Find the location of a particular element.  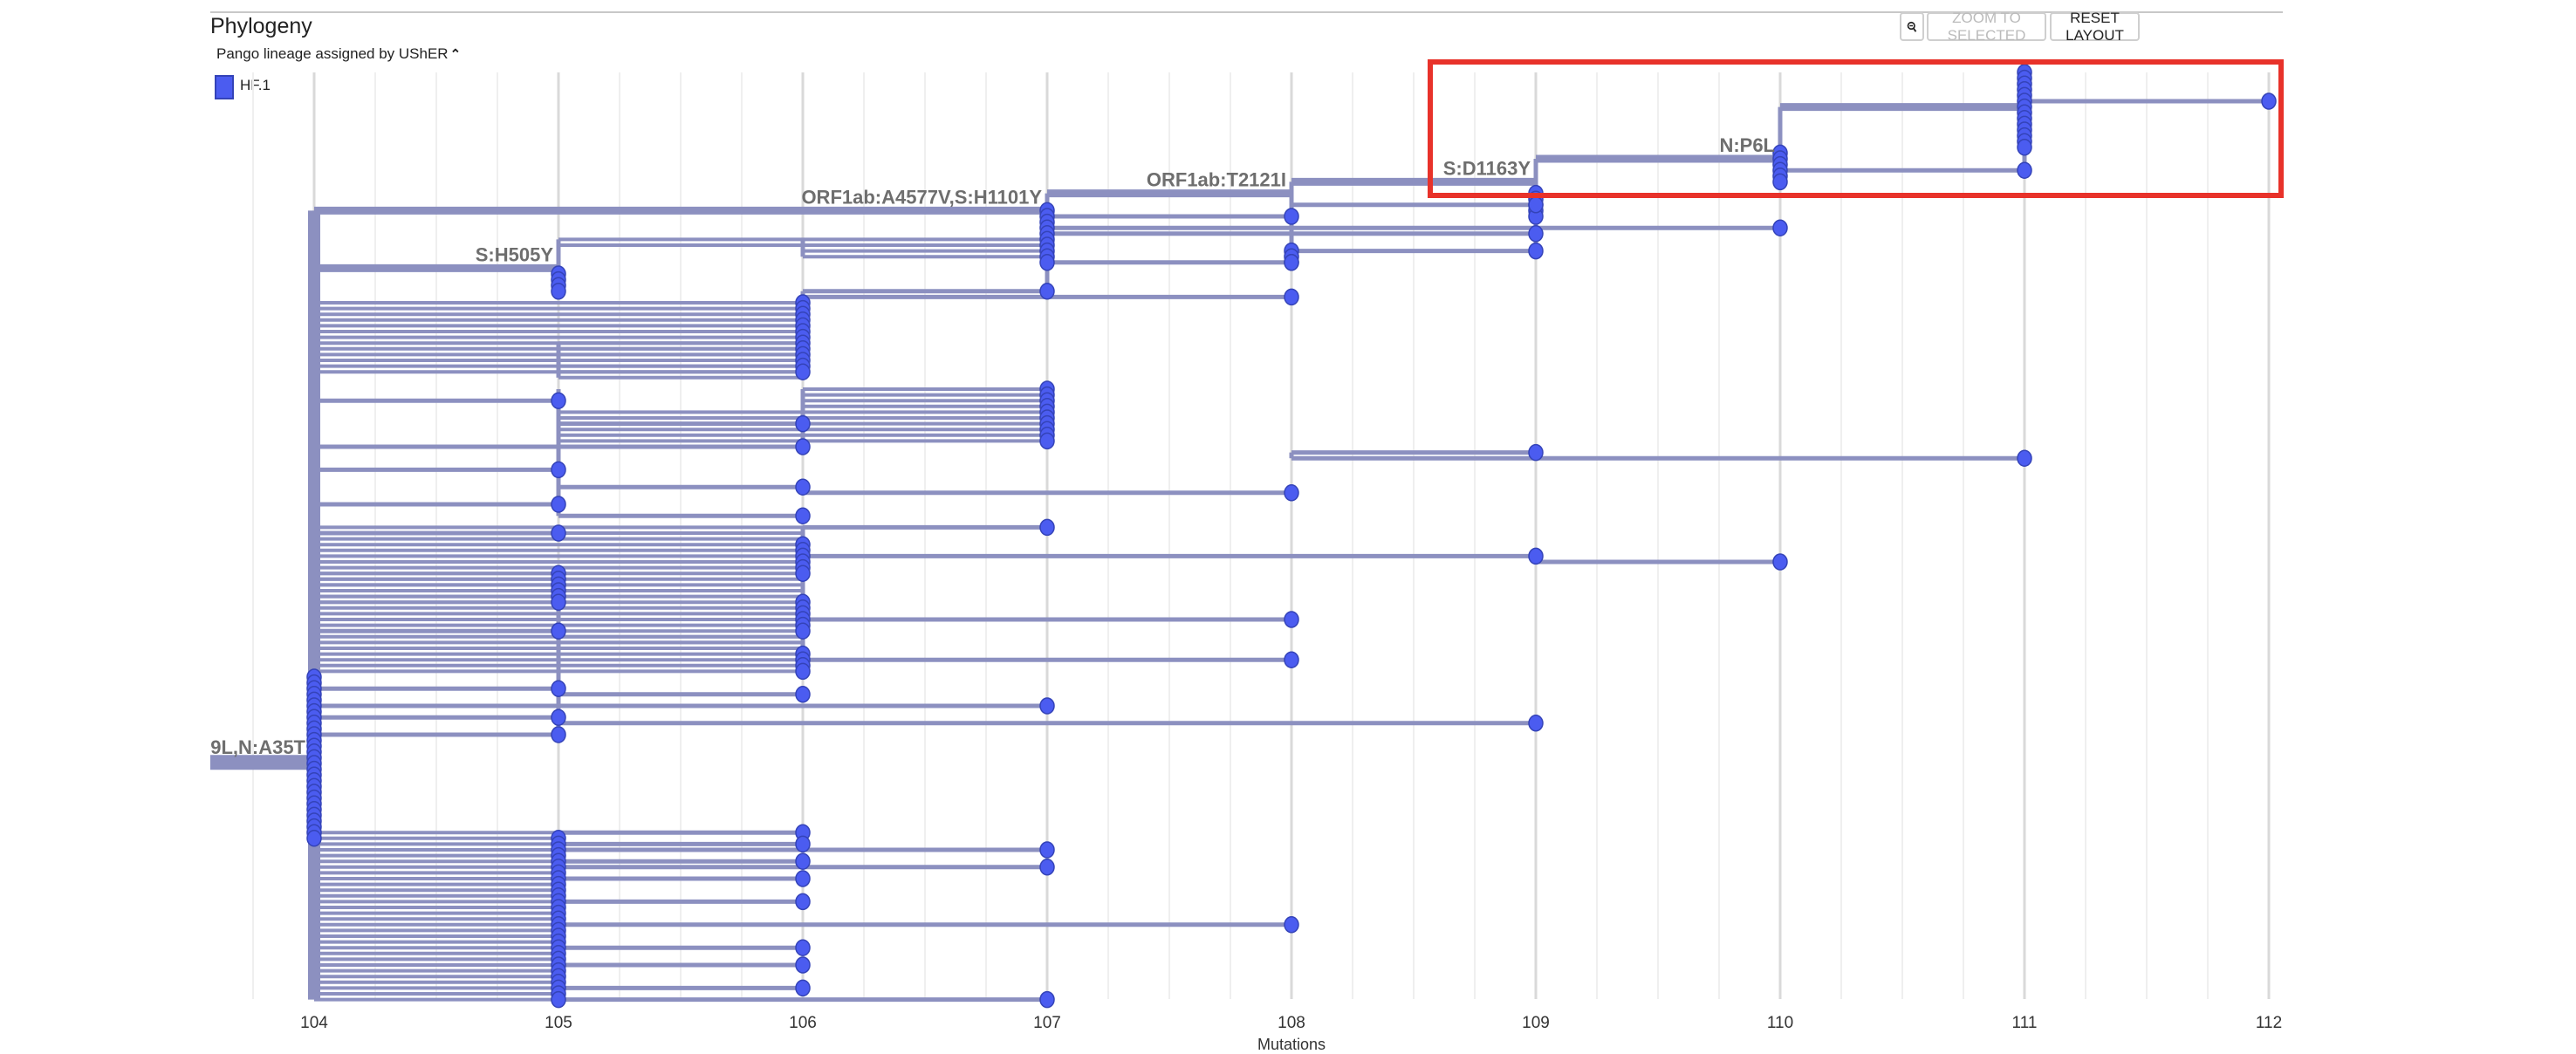

color-by-toggle: Pango lineage assigned by UShER ⌃ is located at coordinates (338, 54).